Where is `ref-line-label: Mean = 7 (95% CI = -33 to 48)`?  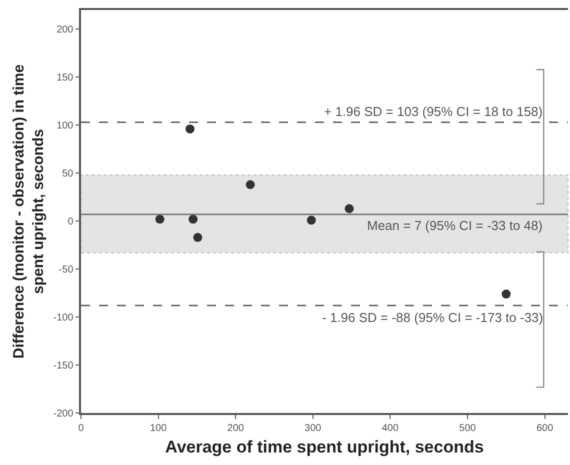
ref-line-label: Mean = 7 (95% CI = -33 to 48) is located at coordinates (455, 225).